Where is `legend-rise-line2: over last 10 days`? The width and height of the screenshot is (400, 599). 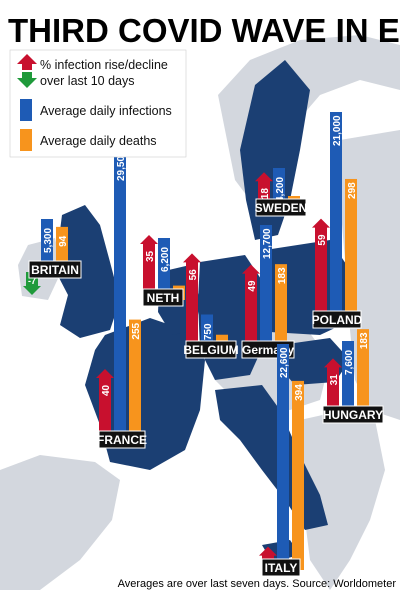
legend-rise-line2: over last 10 days is located at coordinates (87, 81).